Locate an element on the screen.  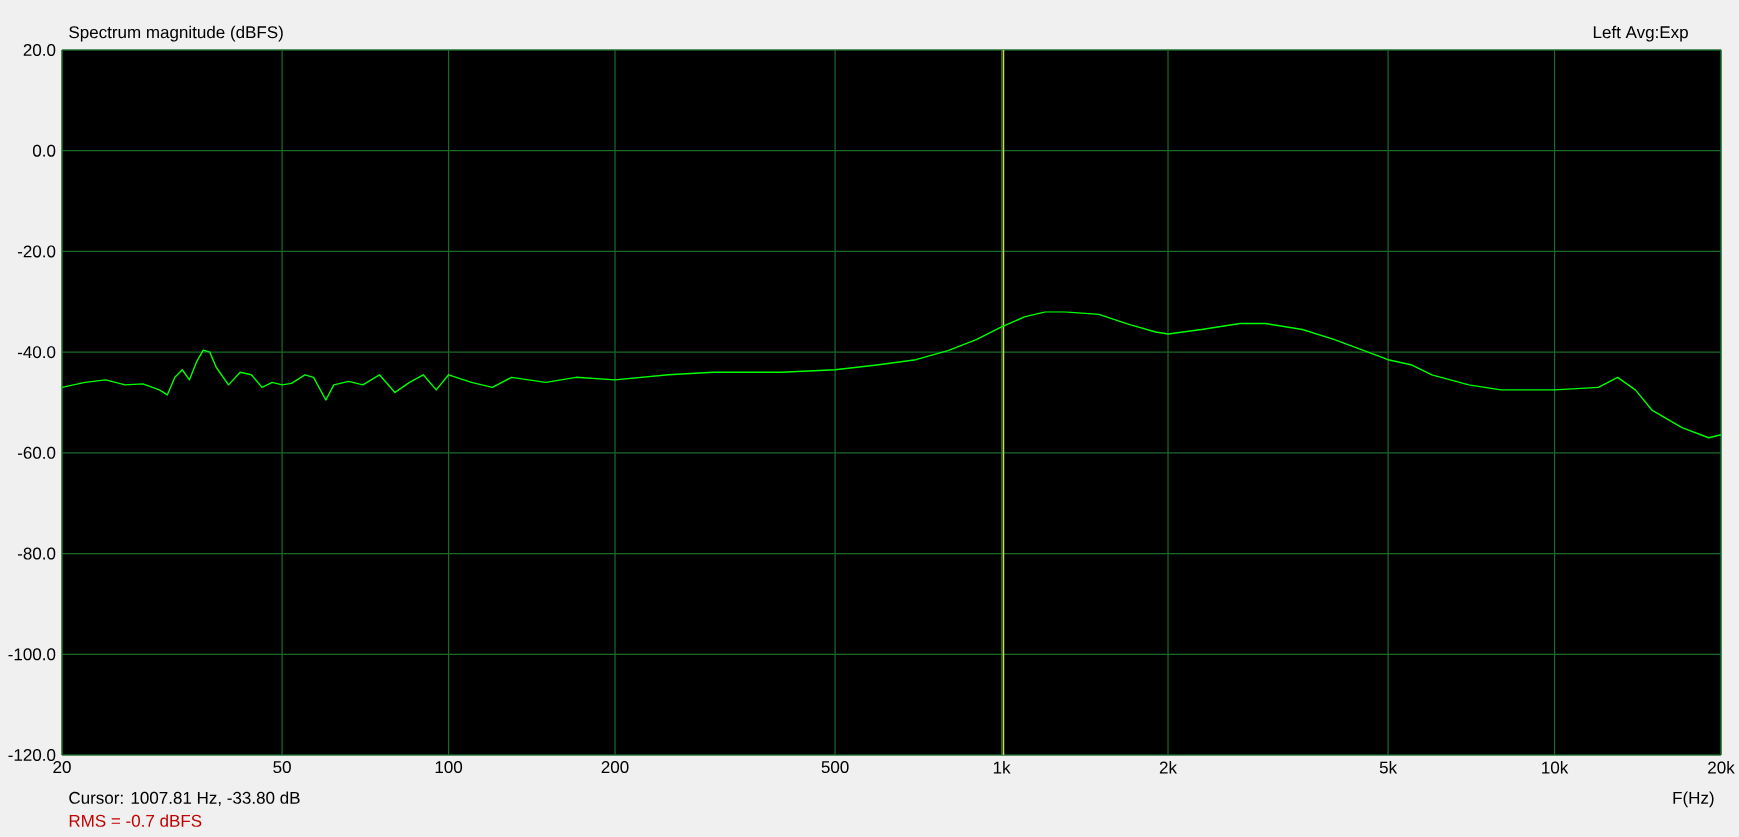
x-tick-label: 20 is located at coordinates (62, 767).